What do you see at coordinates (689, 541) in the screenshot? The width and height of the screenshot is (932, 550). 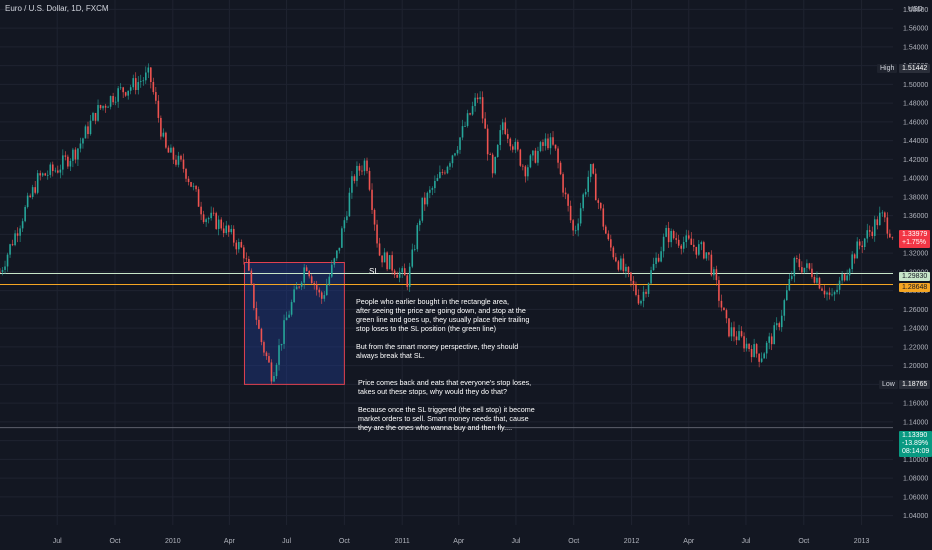 I see `x-tick-label: Apr` at bounding box center [689, 541].